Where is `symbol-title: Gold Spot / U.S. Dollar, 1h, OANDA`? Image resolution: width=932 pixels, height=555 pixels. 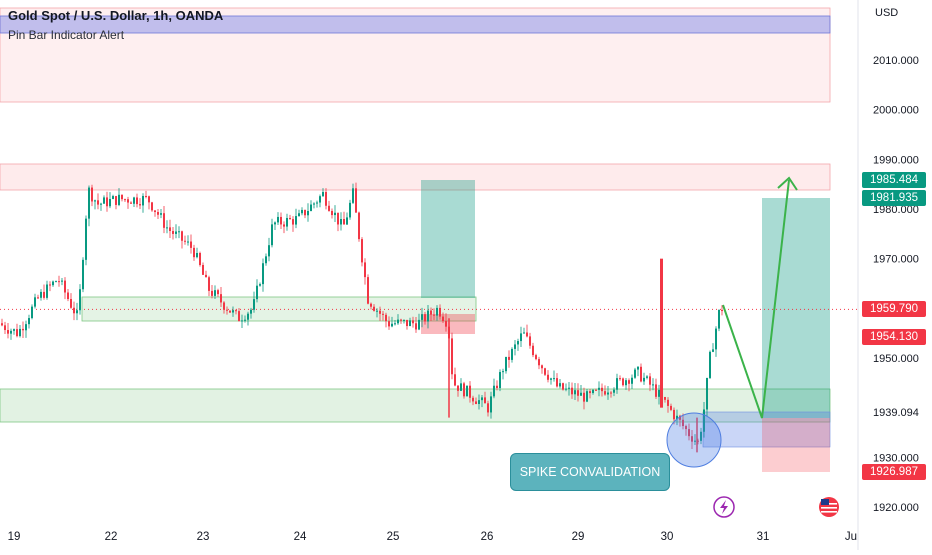
symbol-title: Gold Spot / U.S. Dollar, 1h, OANDA is located at coordinates (116, 15).